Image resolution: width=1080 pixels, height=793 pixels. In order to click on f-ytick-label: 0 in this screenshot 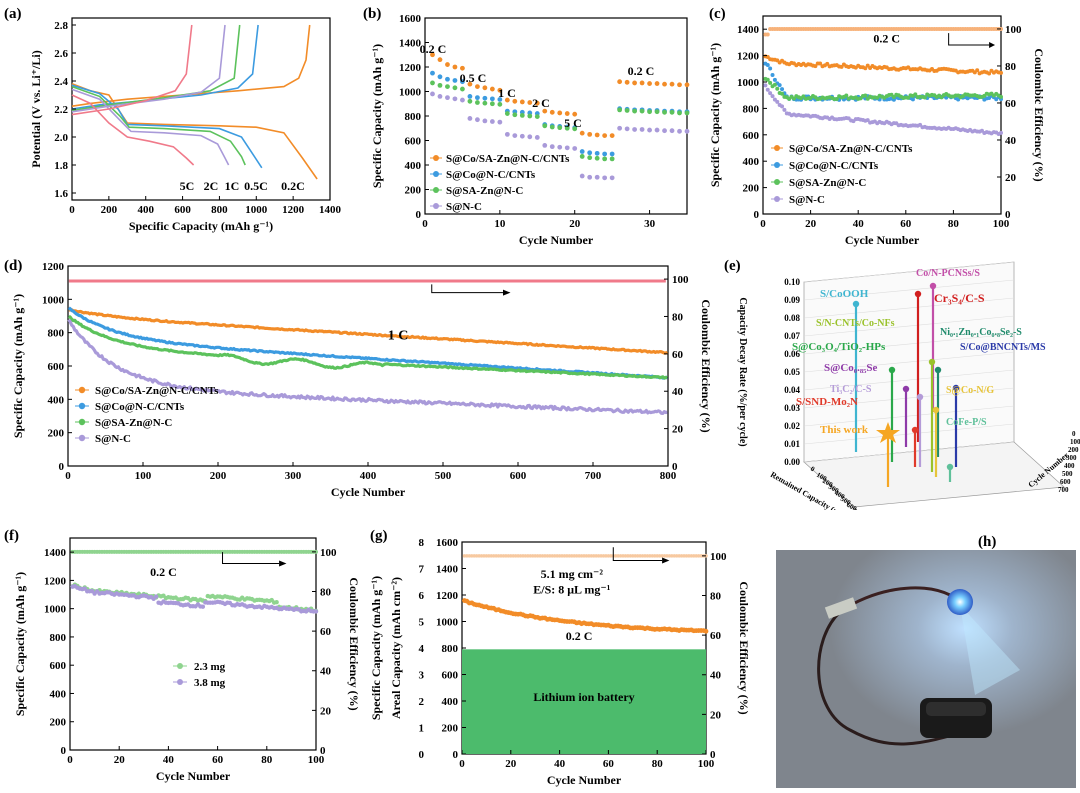, I will do `click(64, 751)`.